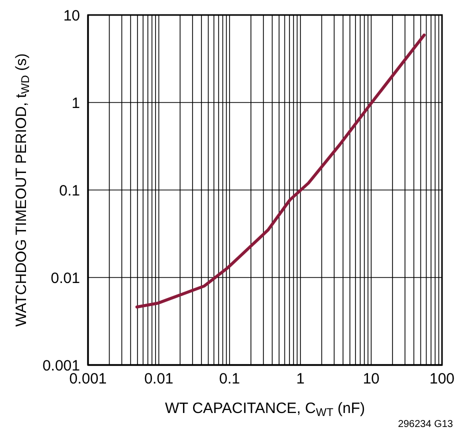  I want to click on y-tick-label: 0.01, so click(65, 278).